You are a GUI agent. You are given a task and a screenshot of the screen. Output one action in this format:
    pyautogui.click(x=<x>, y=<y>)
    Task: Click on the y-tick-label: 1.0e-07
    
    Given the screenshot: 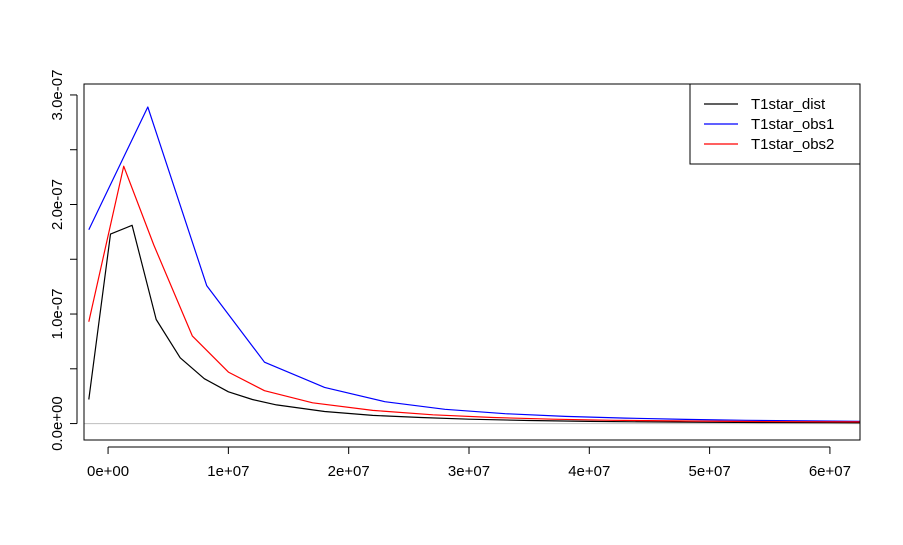 What is the action you would take?
    pyautogui.click(x=57, y=314)
    